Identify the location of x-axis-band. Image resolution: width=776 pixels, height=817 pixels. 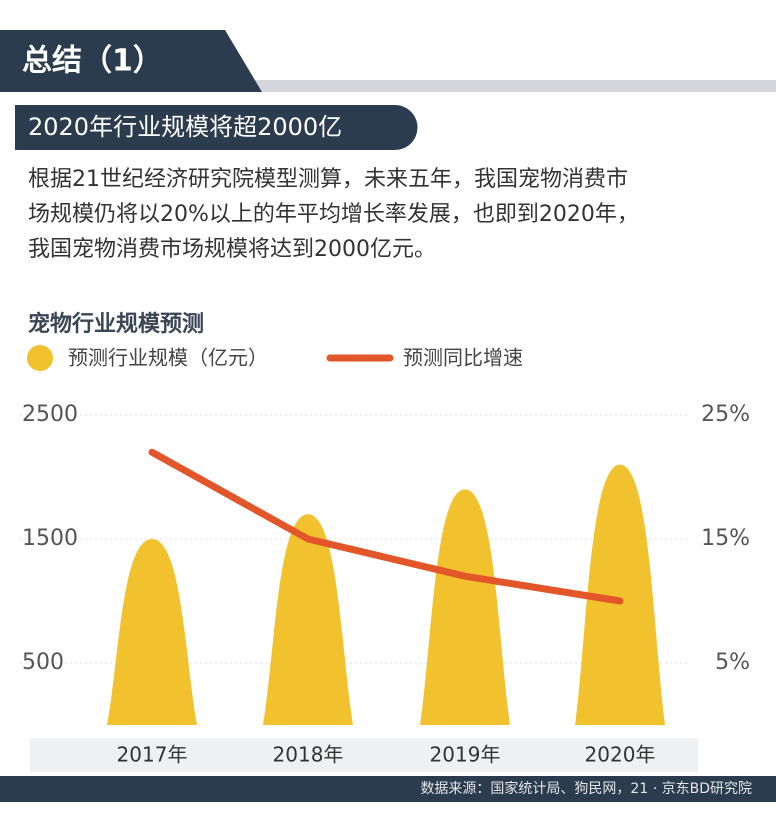
(364, 755).